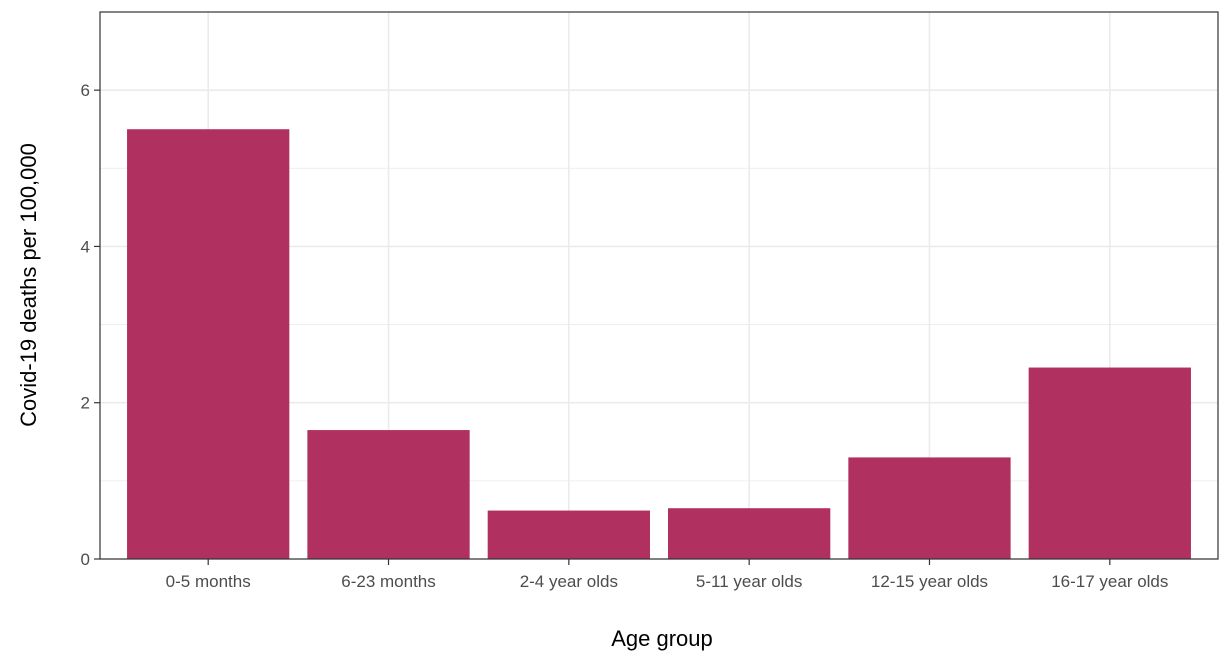 This screenshot has height=659, width=1224. I want to click on y-axis-tick-labels: 0 2 4 6, so click(85, 325).